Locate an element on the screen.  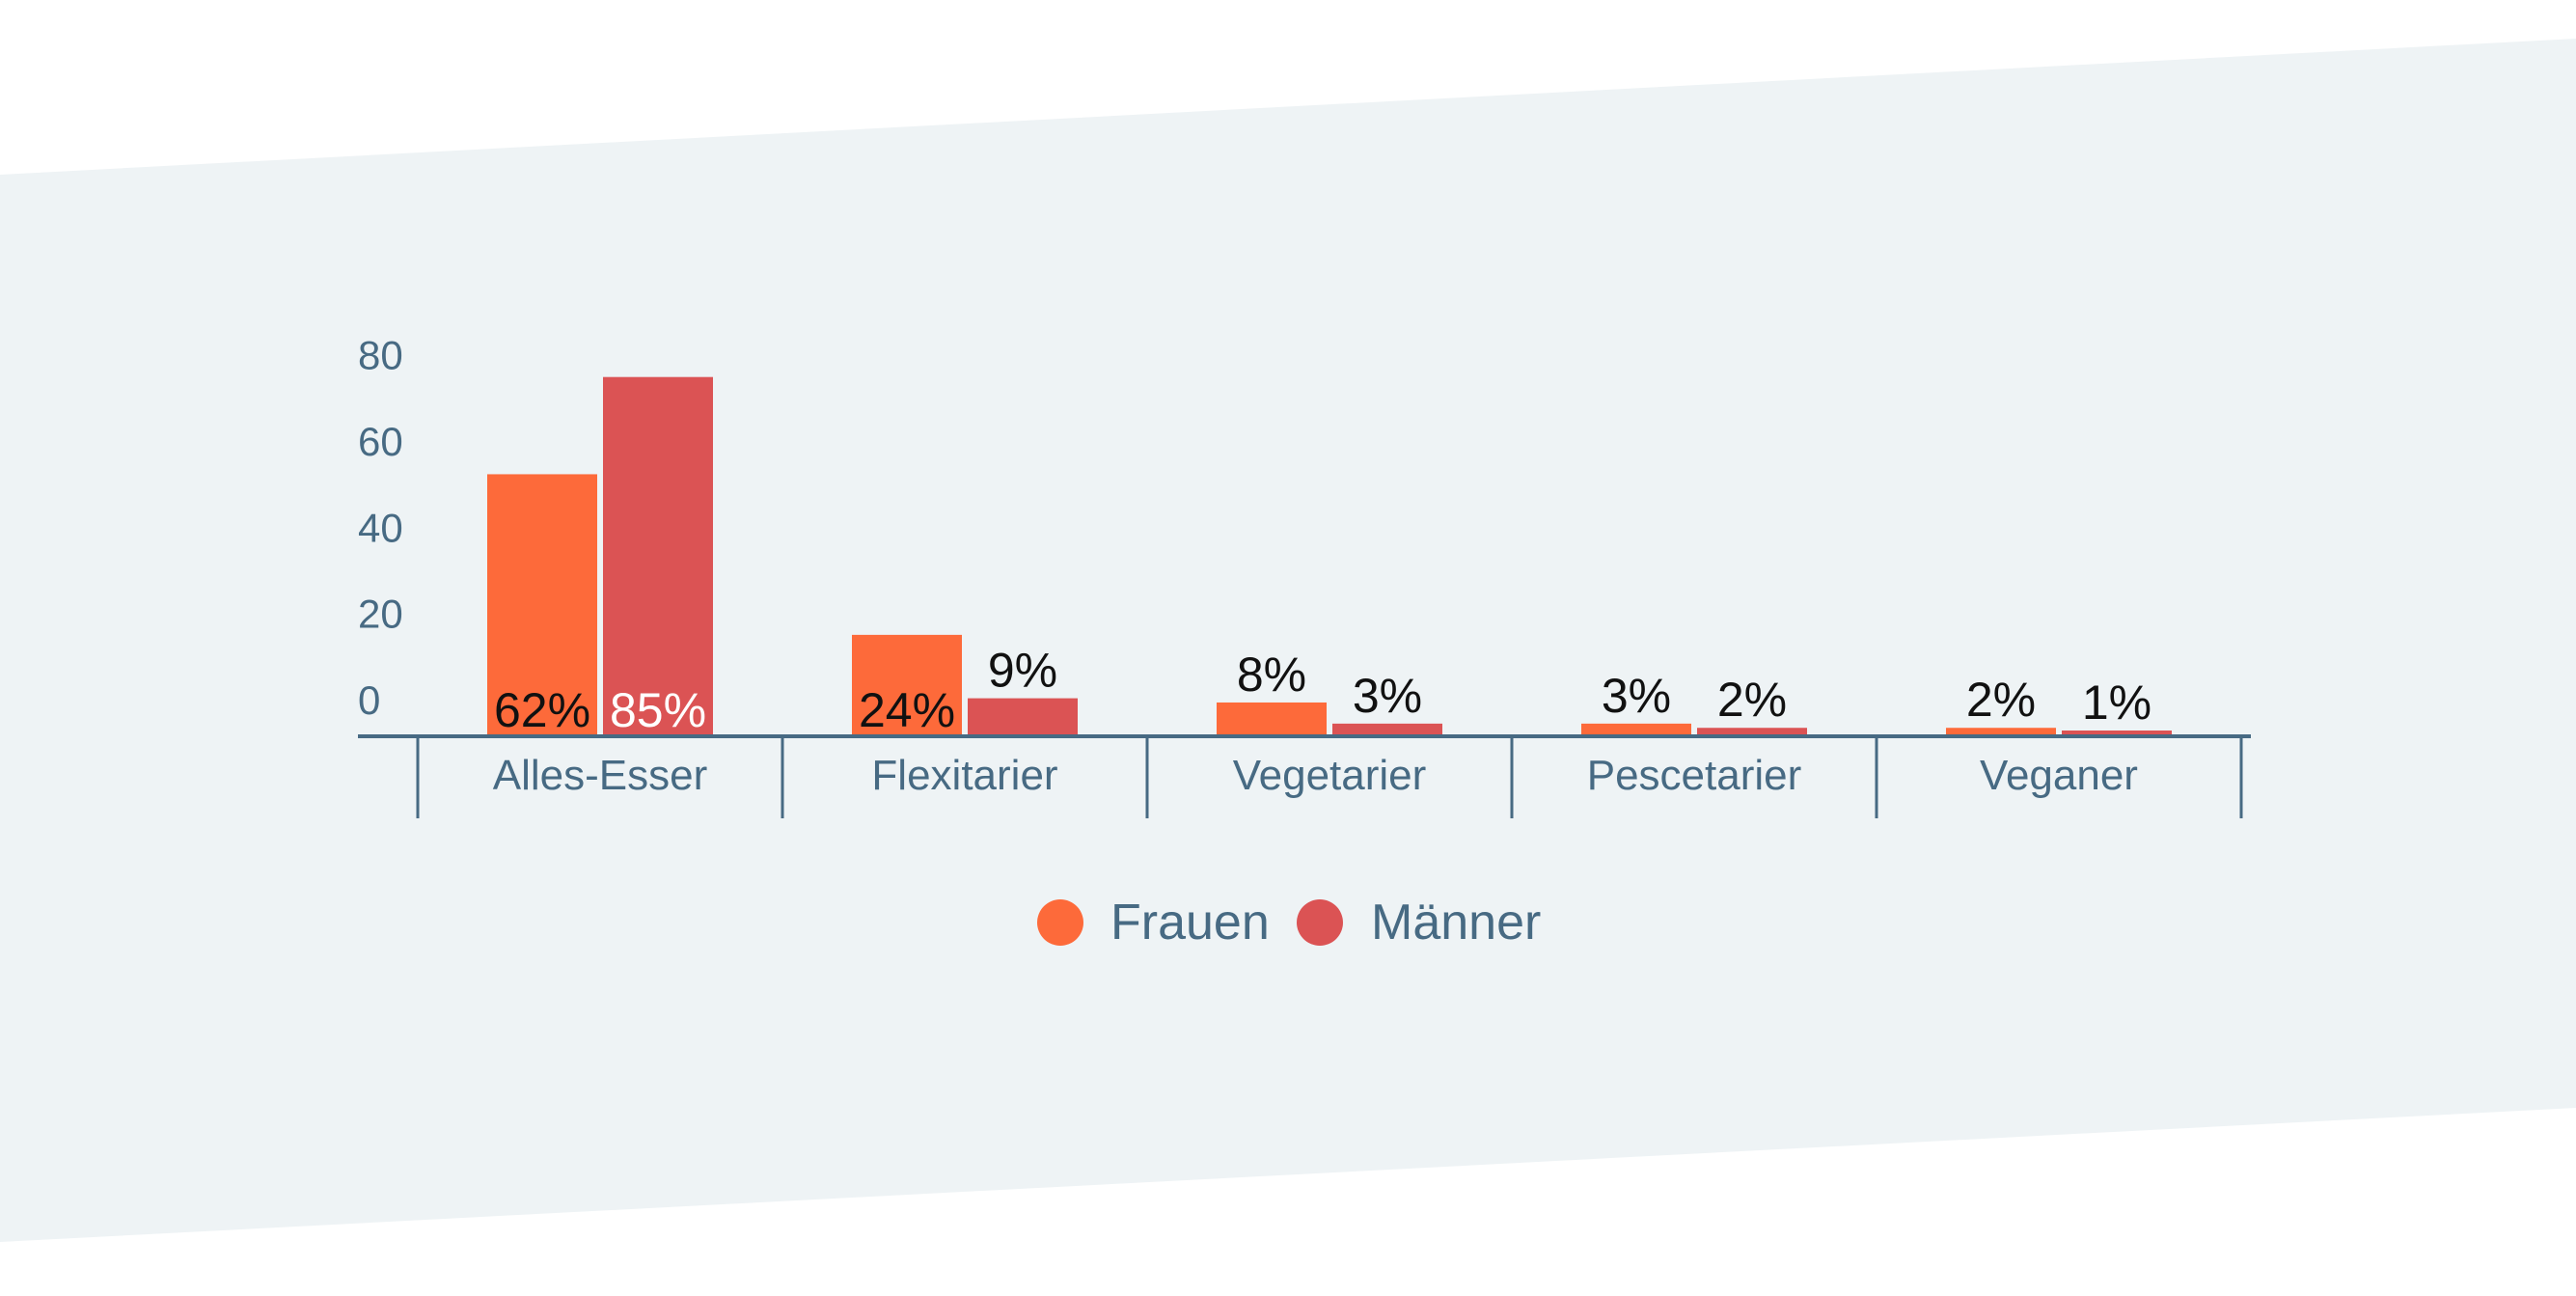
bar-männer-0 is located at coordinates (658, 556).